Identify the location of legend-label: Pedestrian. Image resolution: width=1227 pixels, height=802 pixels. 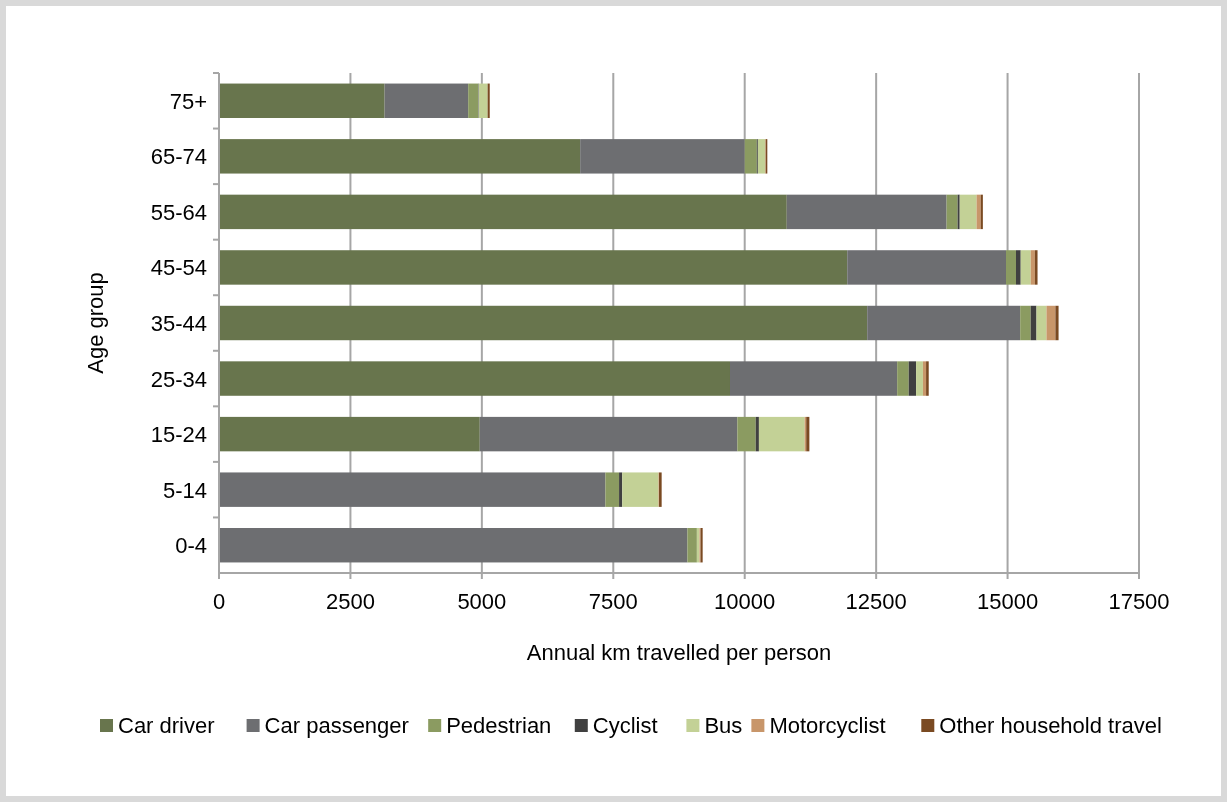
(499, 725).